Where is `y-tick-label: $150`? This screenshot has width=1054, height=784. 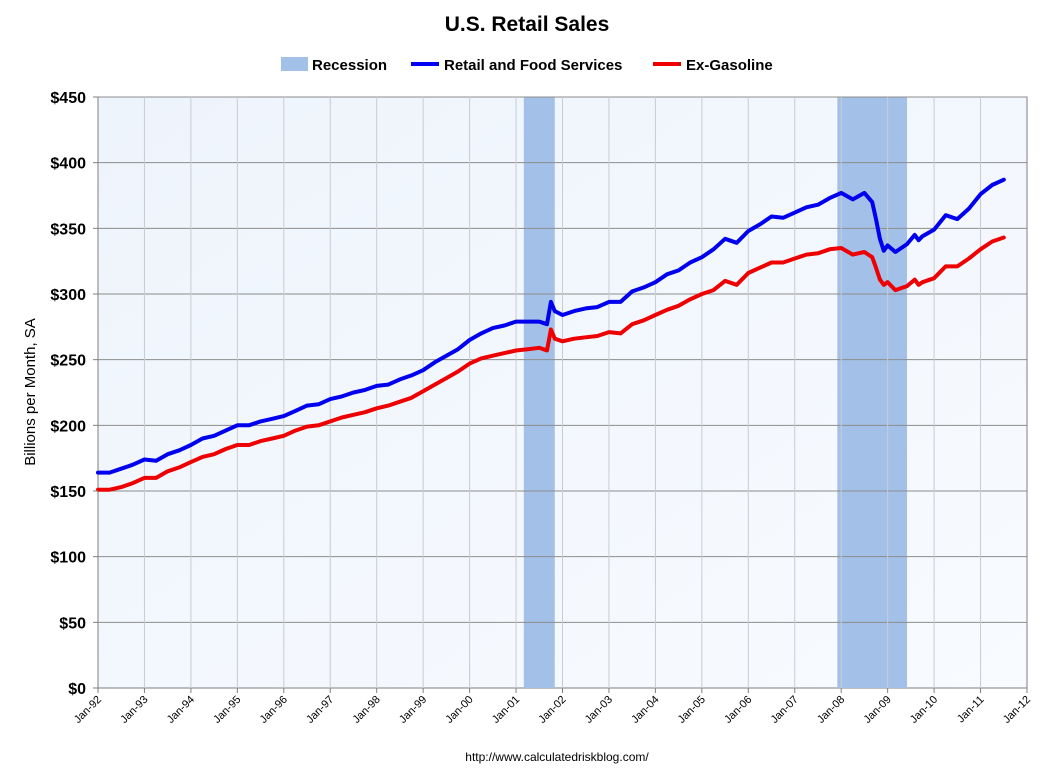
y-tick-label: $150 is located at coordinates (68, 492).